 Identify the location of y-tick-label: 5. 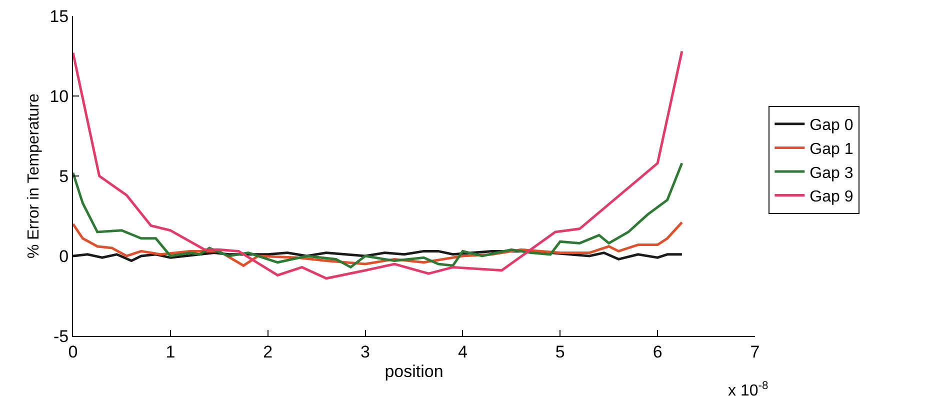
(64, 176).